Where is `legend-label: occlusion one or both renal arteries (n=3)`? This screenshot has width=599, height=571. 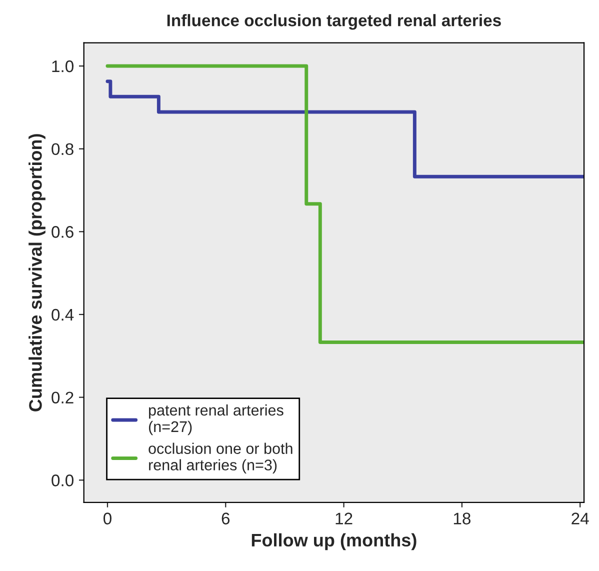
legend-label: occlusion one or both renal arteries (n=3) is located at coordinates (220, 458).